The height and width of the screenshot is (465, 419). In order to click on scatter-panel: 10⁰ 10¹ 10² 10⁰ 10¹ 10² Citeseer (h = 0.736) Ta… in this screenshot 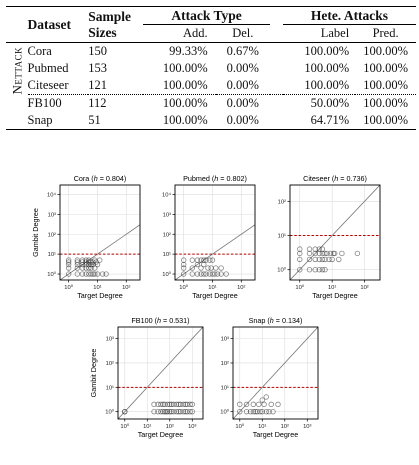, I will do `click(329, 237)`.